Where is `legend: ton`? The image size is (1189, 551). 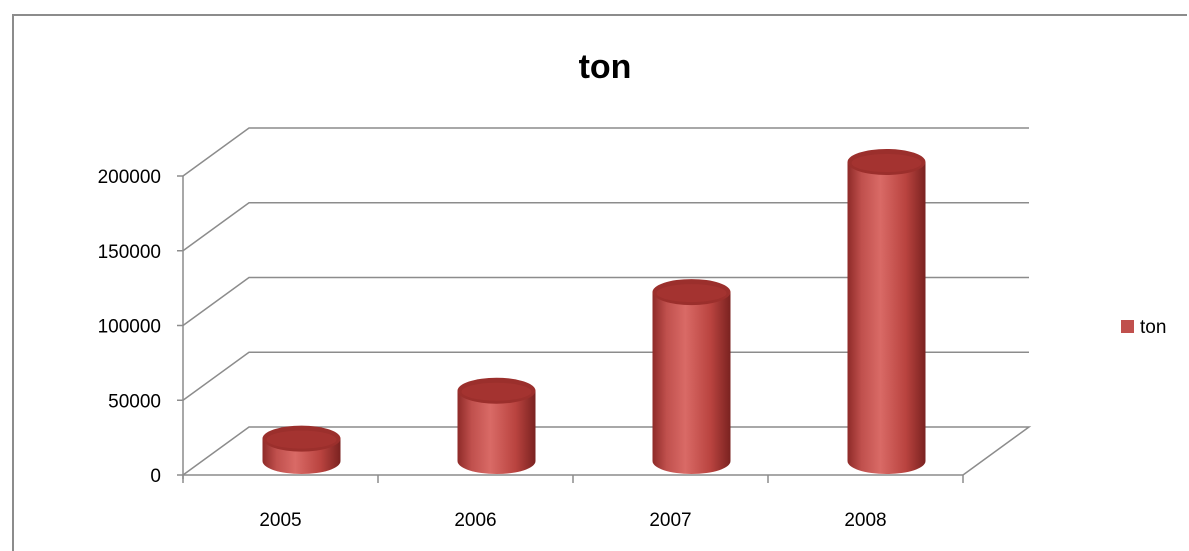
legend: ton is located at coordinates (1143, 327).